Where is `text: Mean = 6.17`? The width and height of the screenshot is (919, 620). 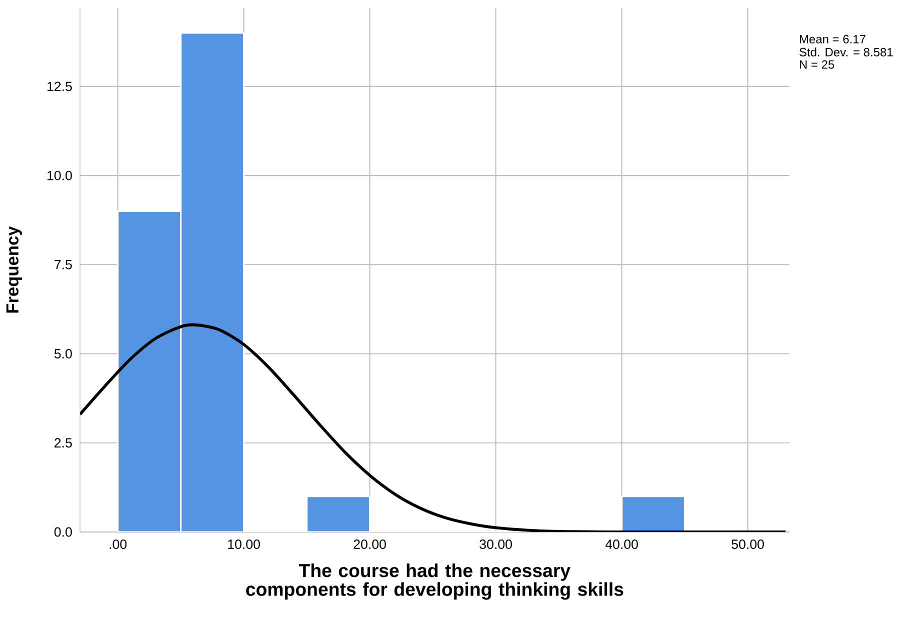
text: Mean = 6.17 is located at coordinates (833, 39).